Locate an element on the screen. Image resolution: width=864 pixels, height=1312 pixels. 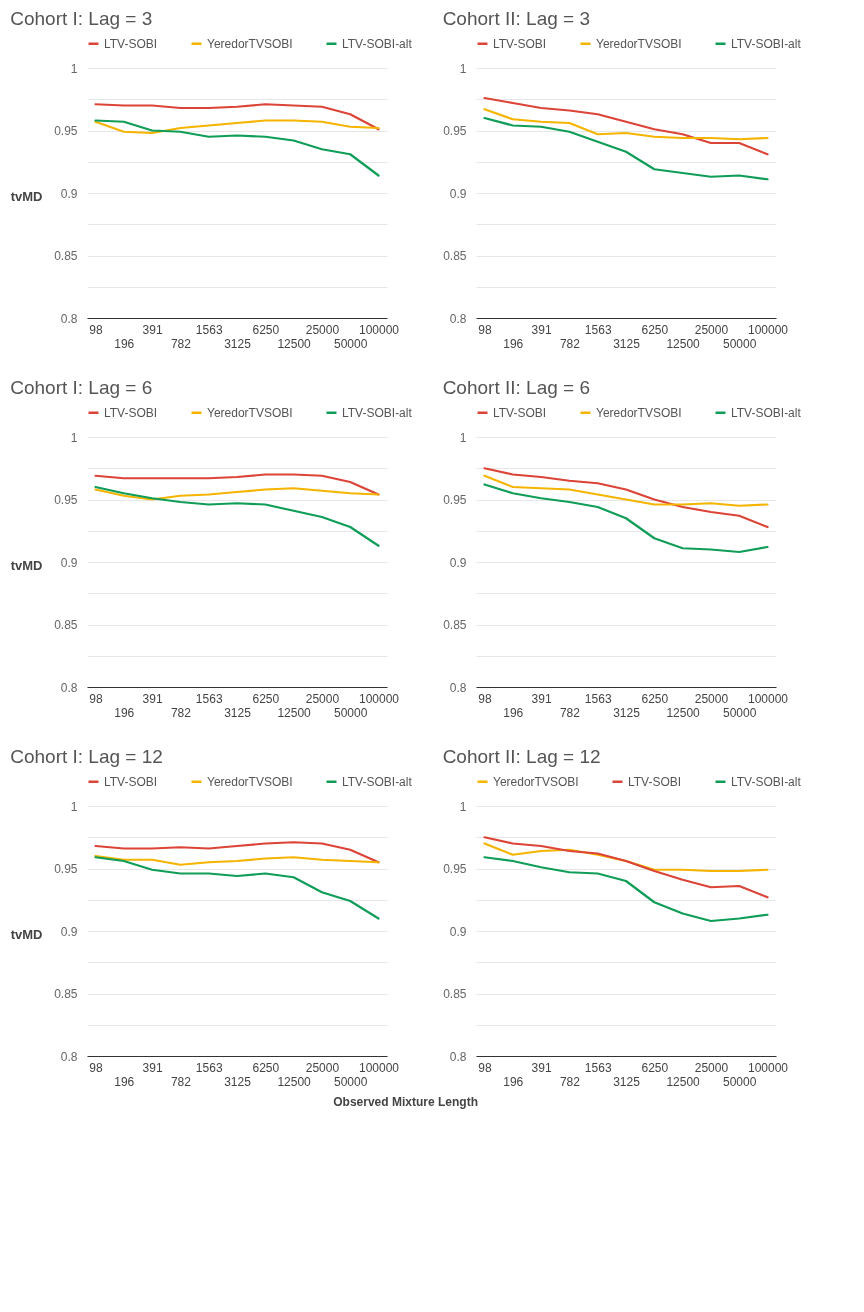
chart-title: Cohort II: Lag = 6 is located at coordinates (516, 387).